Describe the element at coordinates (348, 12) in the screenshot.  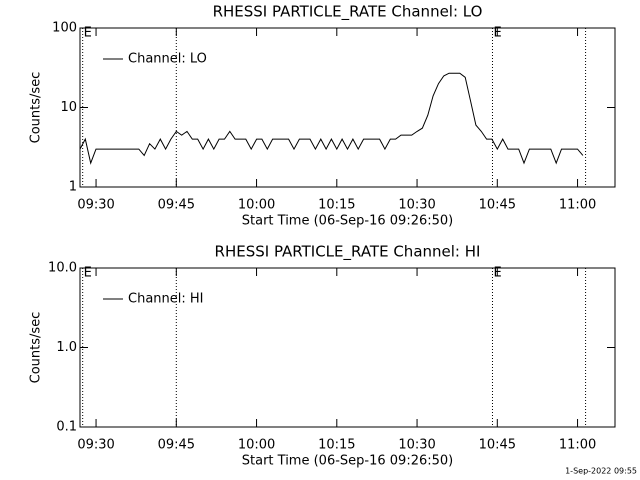
I see `chart-title: RHESSI PARTICLE_RATE Channel: LO` at that location.